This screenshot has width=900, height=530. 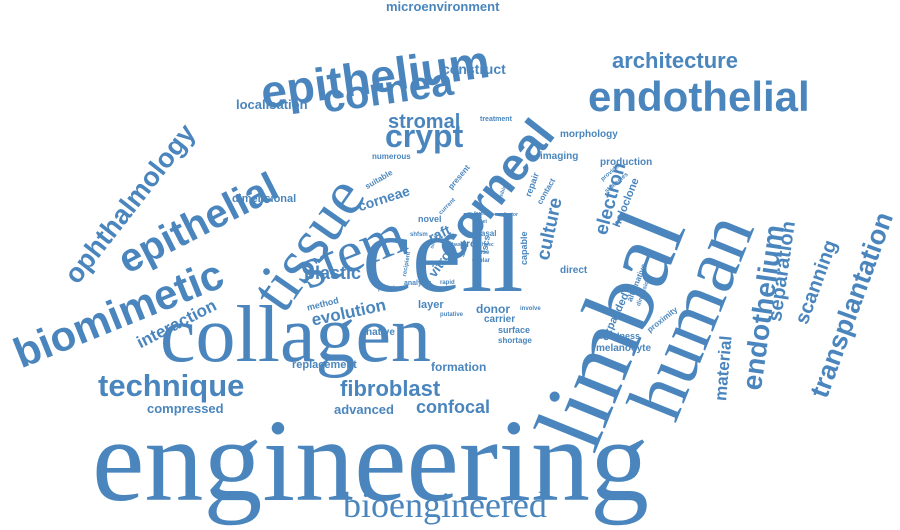 What do you see at coordinates (723, 368) in the screenshot?
I see `word-material: material` at bounding box center [723, 368].